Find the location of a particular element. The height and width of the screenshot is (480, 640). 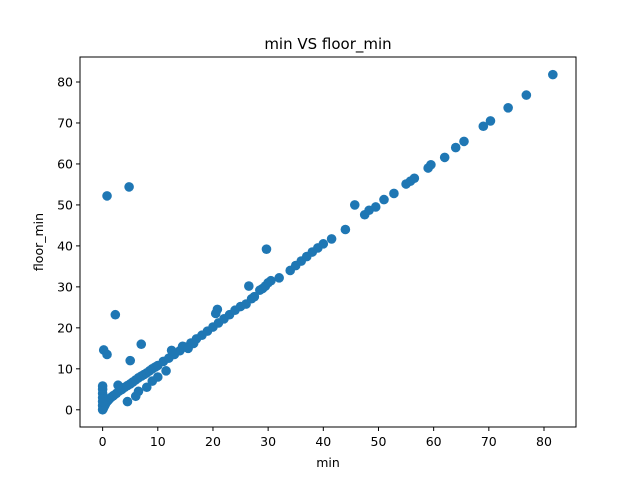

y-tick-label: 80 is located at coordinates (65, 81).